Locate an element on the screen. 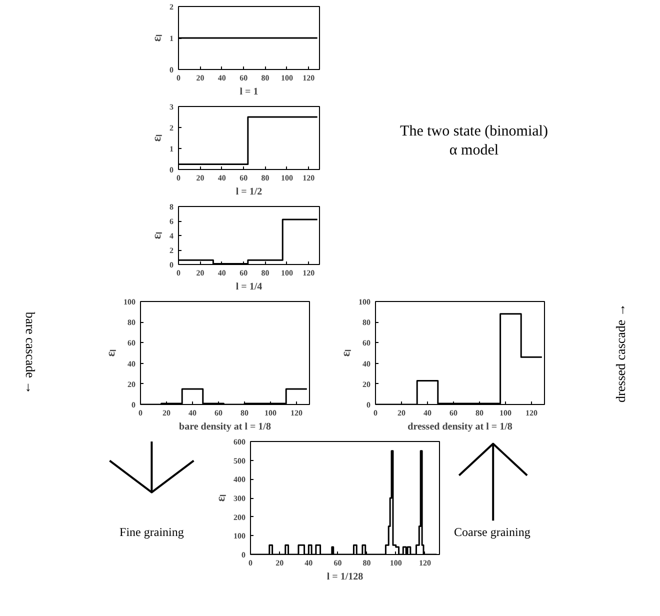 The width and height of the screenshot is (660, 616). x-axis-title: l = 1/4 is located at coordinates (249, 287).